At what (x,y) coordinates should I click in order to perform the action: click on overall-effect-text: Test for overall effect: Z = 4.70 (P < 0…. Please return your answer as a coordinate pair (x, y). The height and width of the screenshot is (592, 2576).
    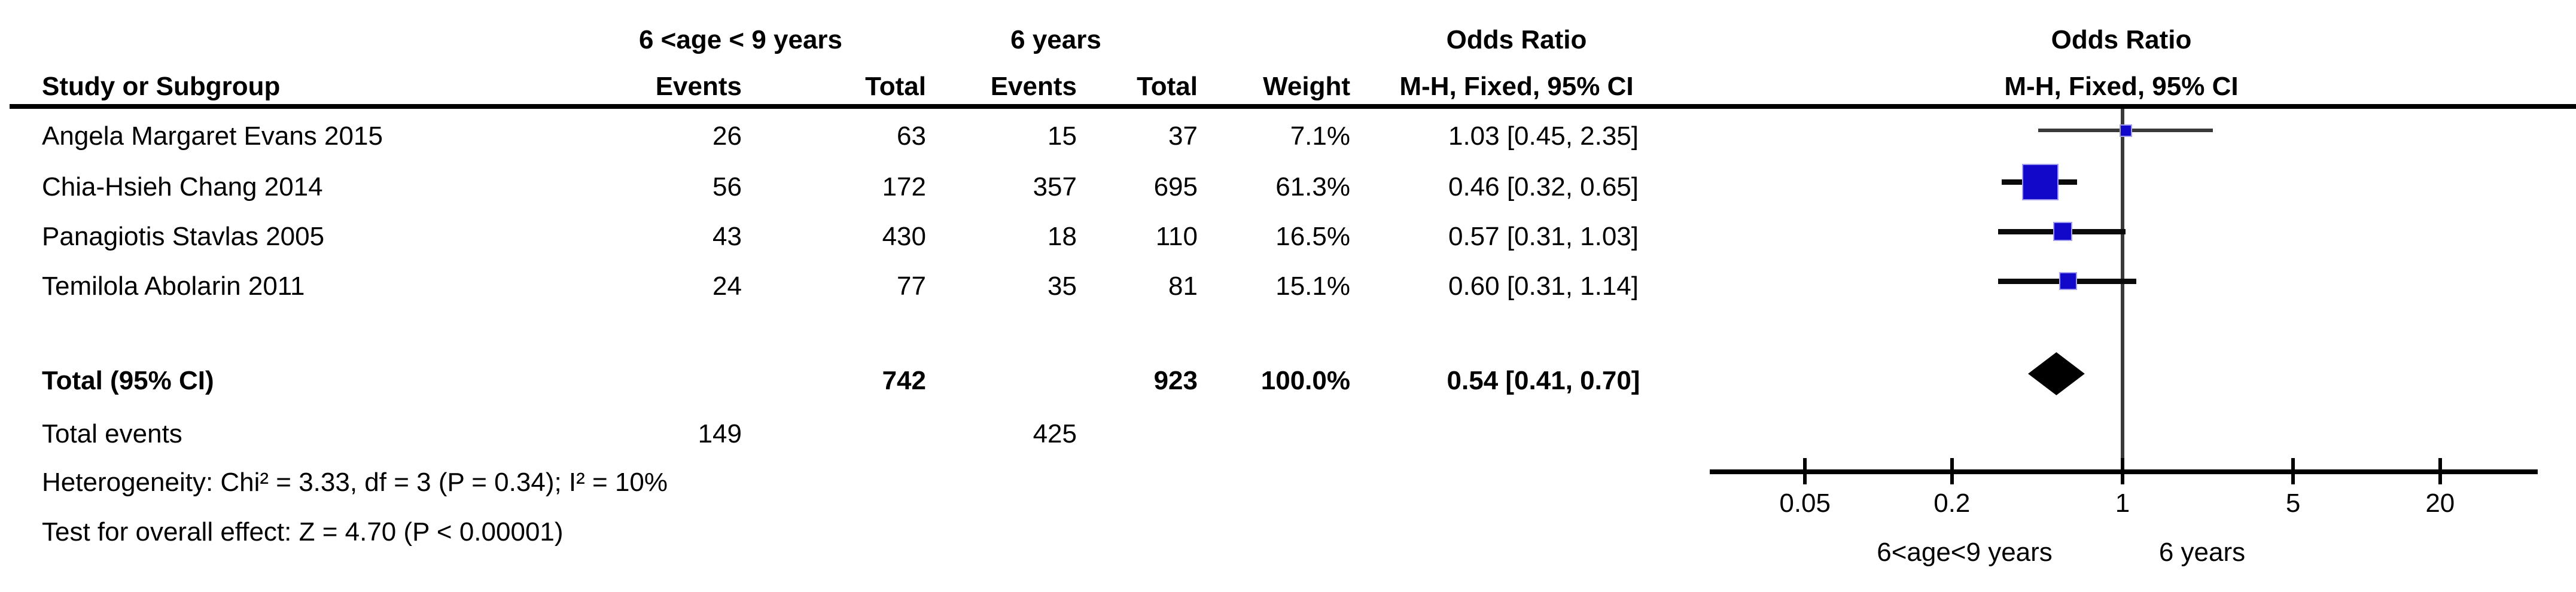
    Looking at the image, I should click on (303, 532).